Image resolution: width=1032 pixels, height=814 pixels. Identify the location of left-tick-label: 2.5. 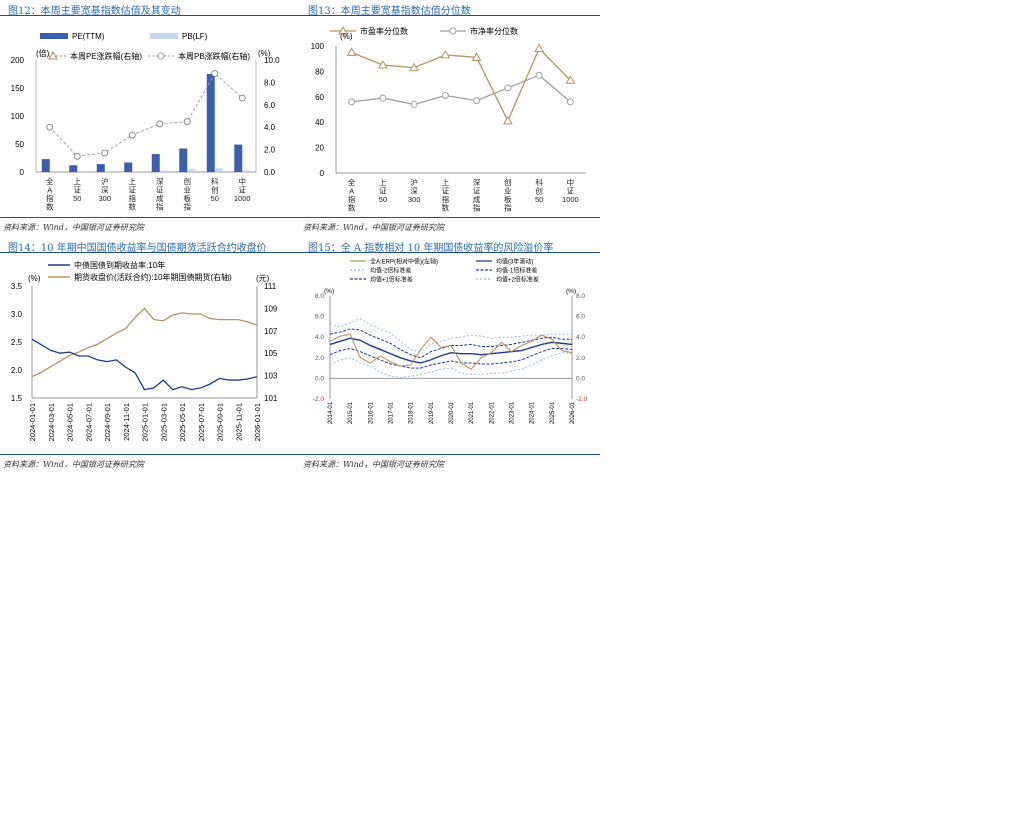
(17, 342).